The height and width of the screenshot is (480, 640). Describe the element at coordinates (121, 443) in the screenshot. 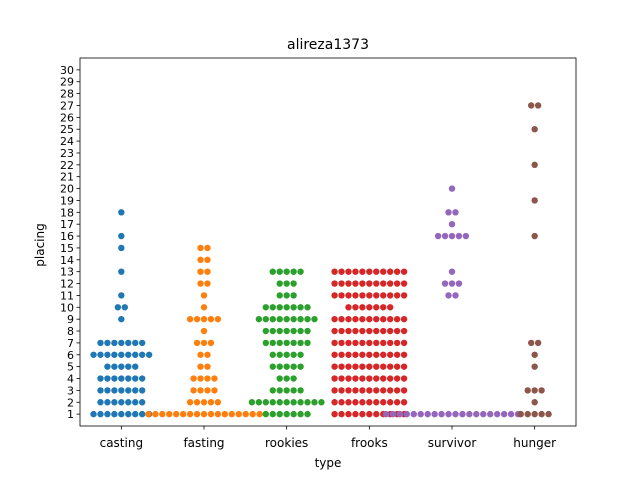

I see `x-tick-label-casting: casting` at that location.